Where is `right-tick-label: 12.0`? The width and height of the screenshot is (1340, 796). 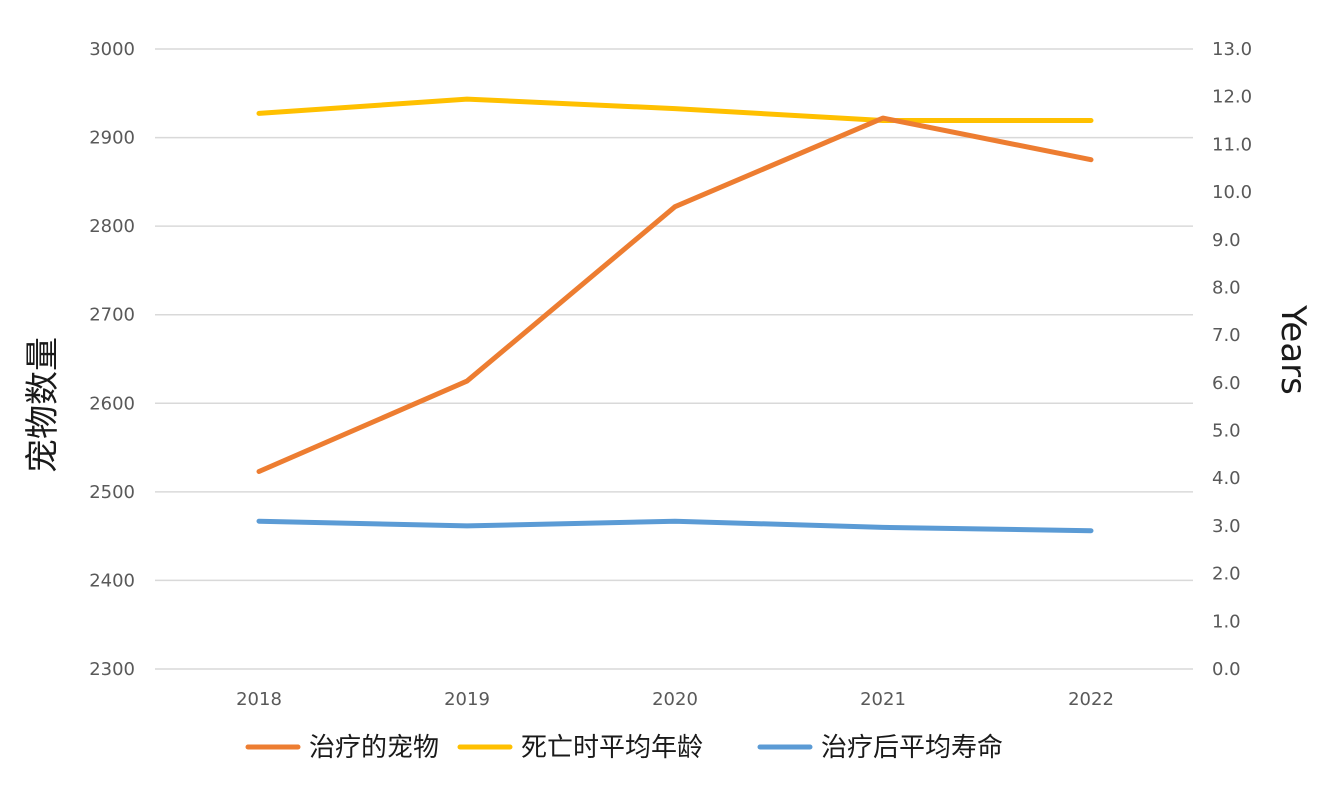
right-tick-label: 12.0 is located at coordinates (1232, 97).